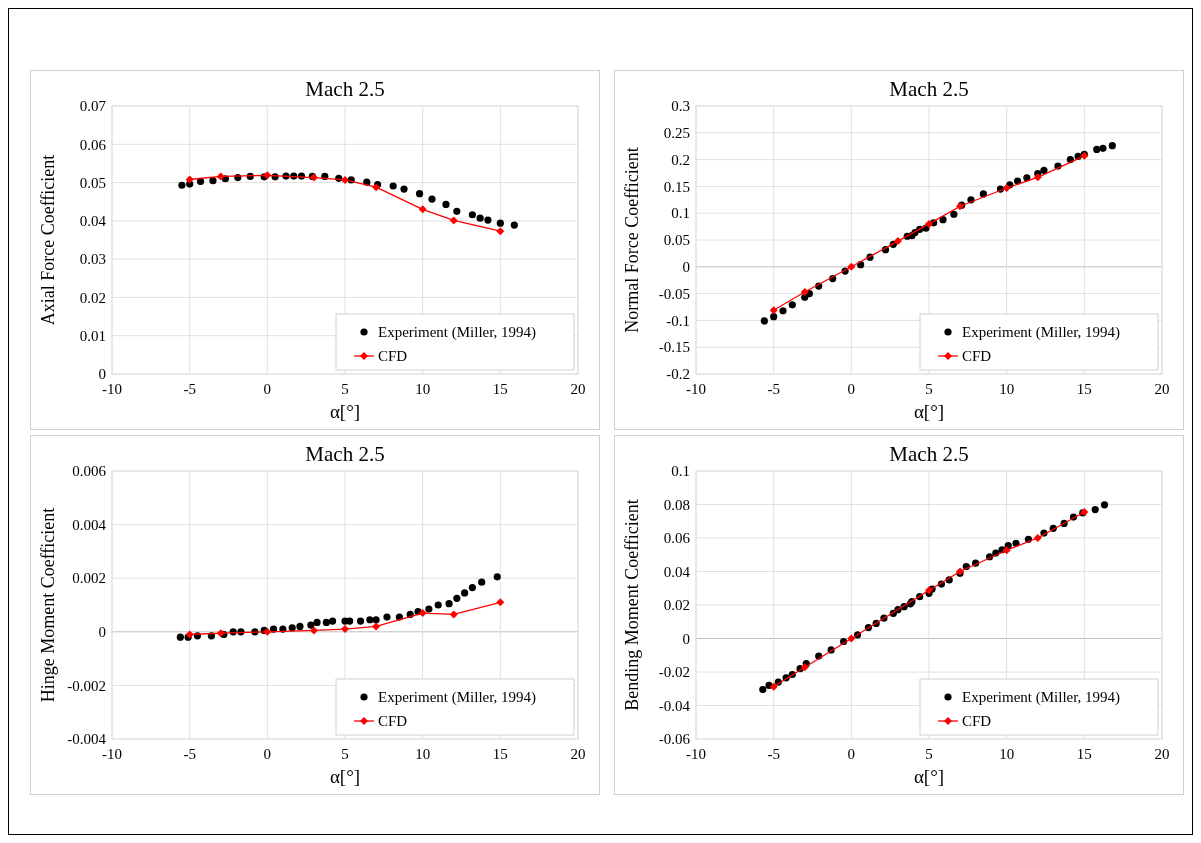 This screenshot has height=843, width=1201. I want to click on y-tick-label: -0.1, so click(678, 320).